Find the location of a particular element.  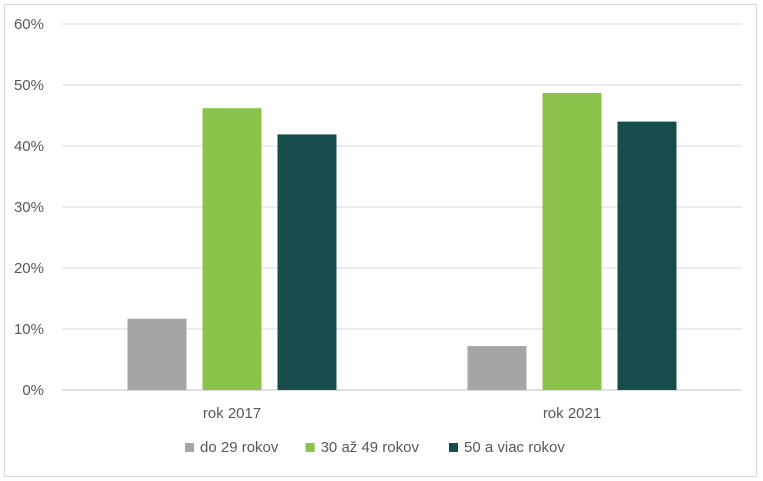

y-axis-ticks: 0% 10% 20% 30% 40% 50% 60% is located at coordinates (29, 207).